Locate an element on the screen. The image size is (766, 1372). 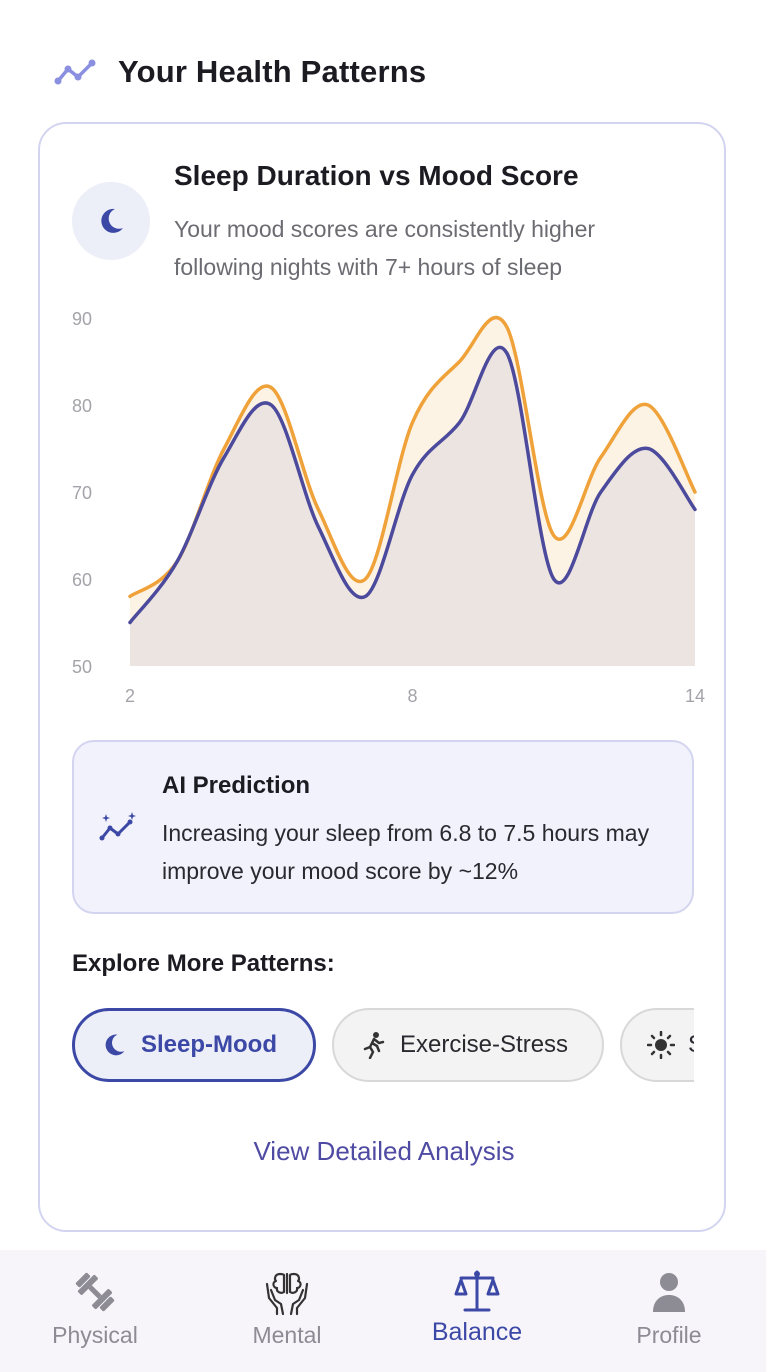
chip-exercise-stress: Exercise-Stress is located at coordinates (468, 1045).